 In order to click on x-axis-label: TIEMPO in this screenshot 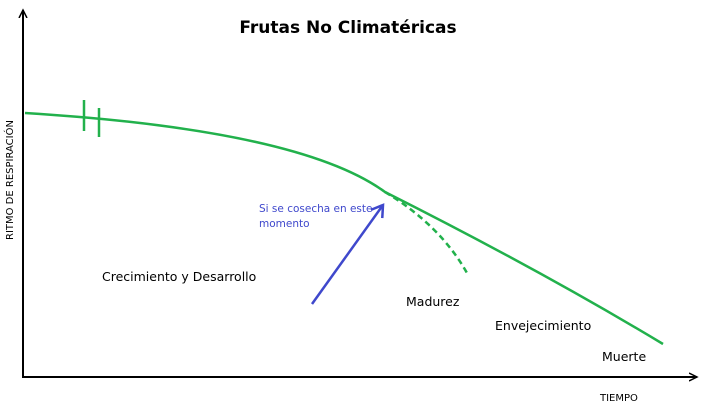, I will do `click(618, 398)`.